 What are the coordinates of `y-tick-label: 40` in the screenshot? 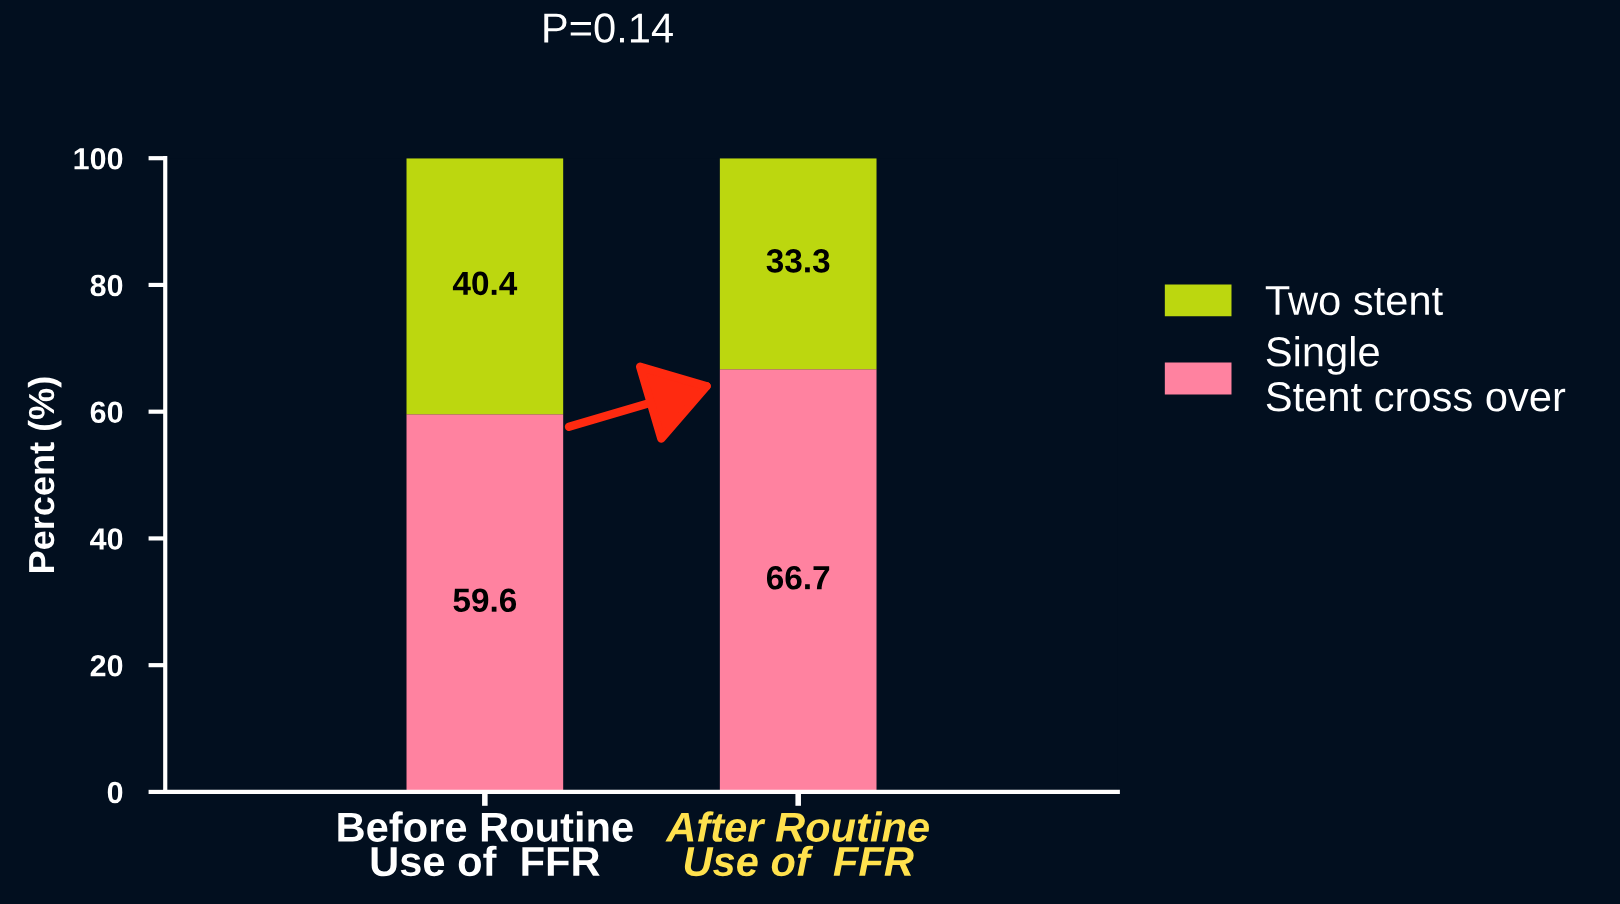 It's located at (106, 539).